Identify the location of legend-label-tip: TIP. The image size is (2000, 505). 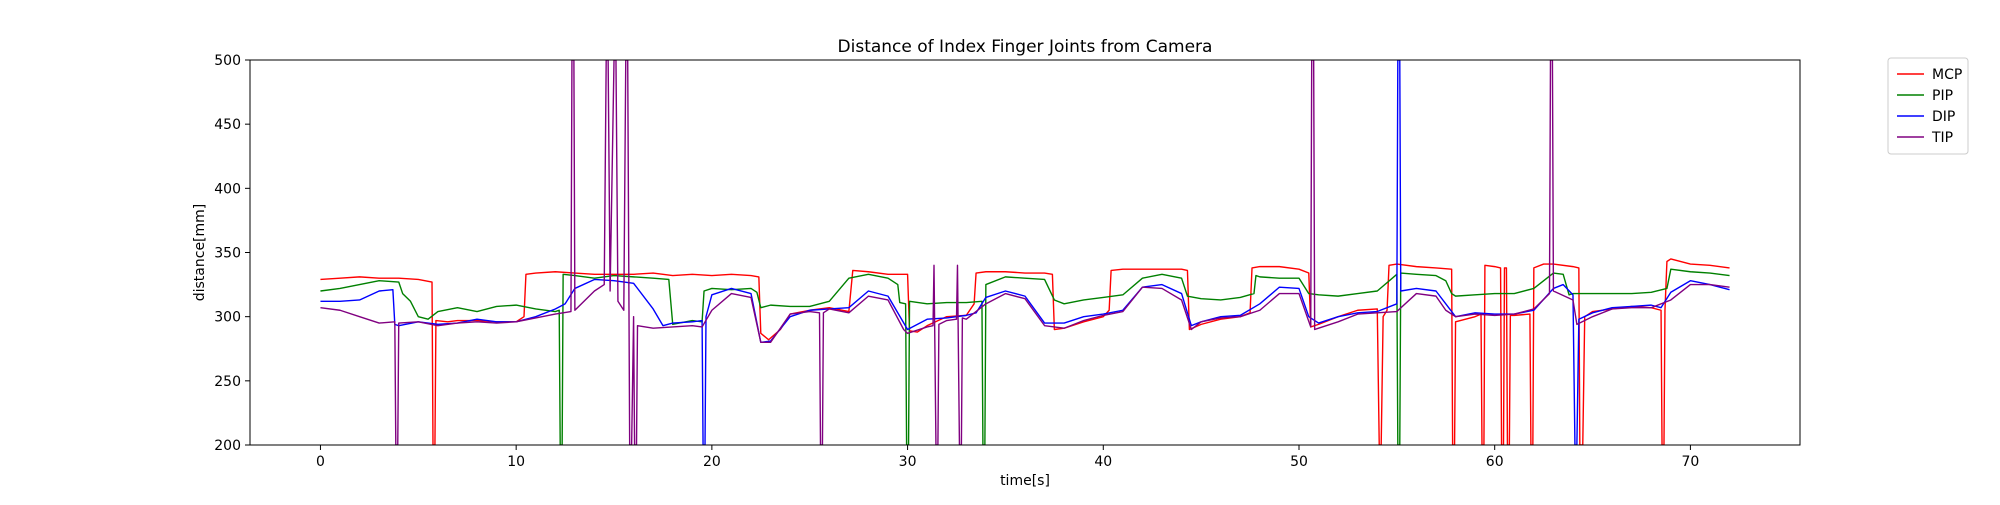
(1942, 138).